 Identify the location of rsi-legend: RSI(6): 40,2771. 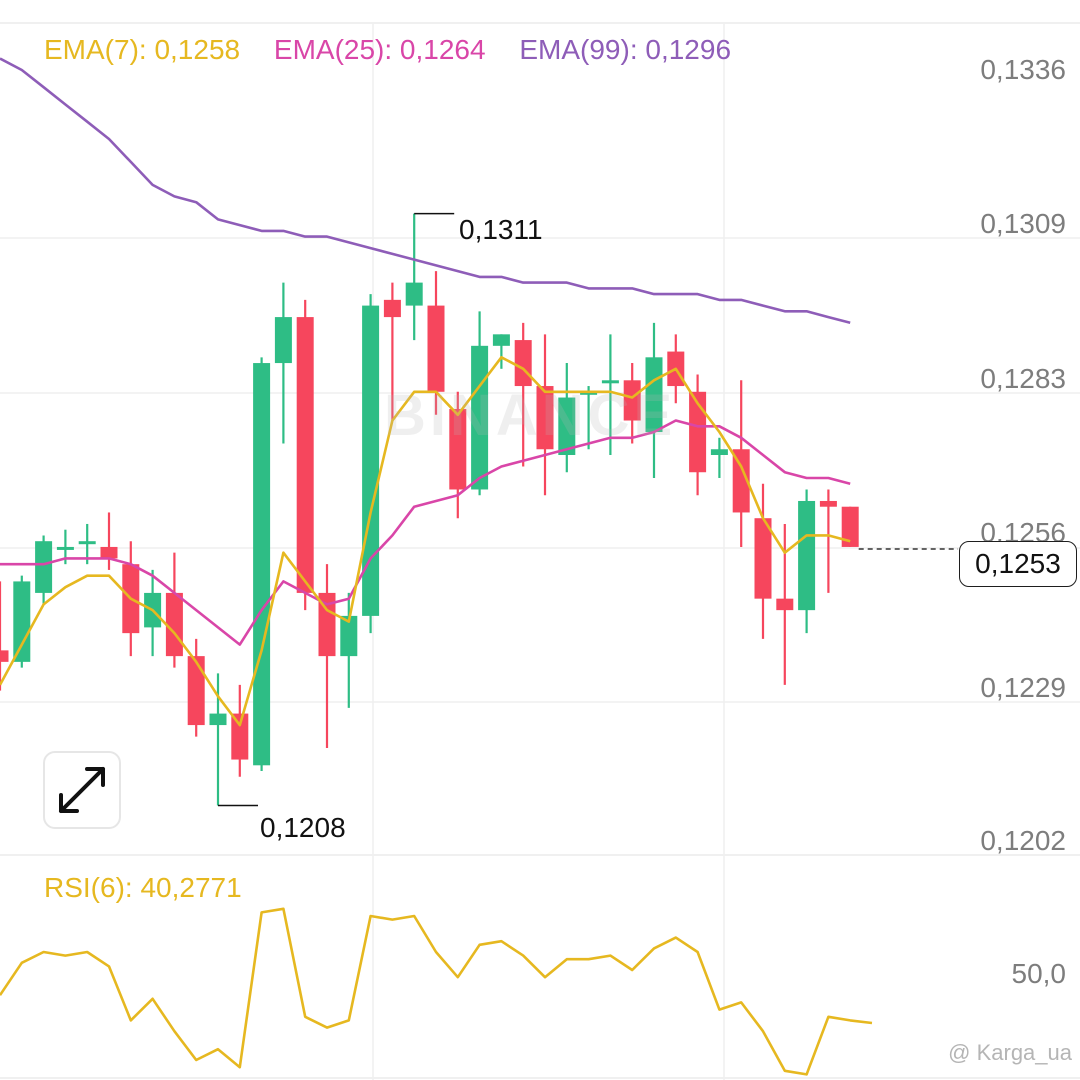
(143, 887).